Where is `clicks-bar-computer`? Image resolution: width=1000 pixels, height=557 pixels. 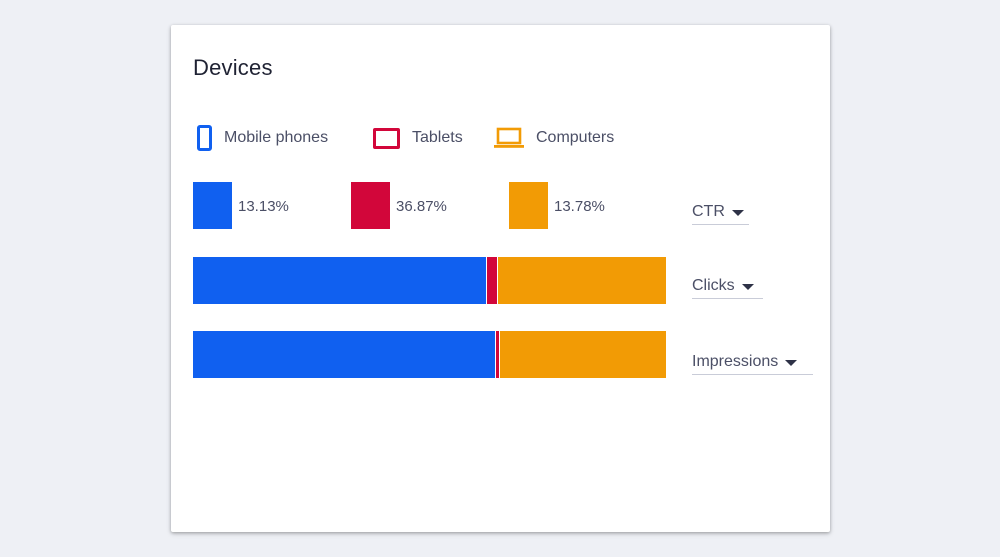 clicks-bar-computer is located at coordinates (581, 280).